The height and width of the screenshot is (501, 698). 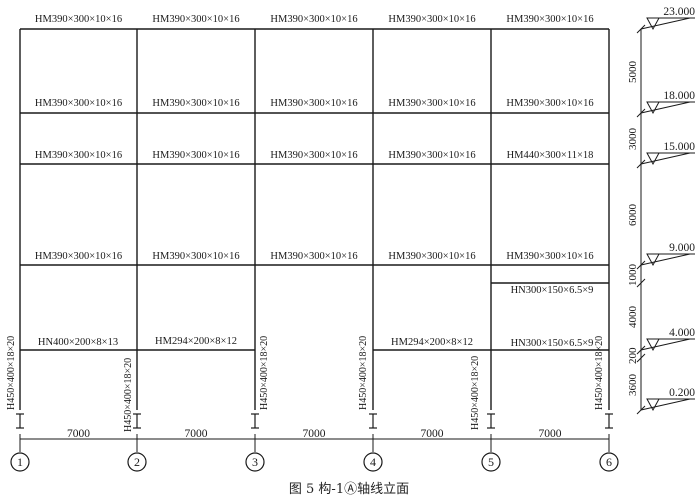 I want to click on storey-dimension: 6000, so click(x=633, y=215).